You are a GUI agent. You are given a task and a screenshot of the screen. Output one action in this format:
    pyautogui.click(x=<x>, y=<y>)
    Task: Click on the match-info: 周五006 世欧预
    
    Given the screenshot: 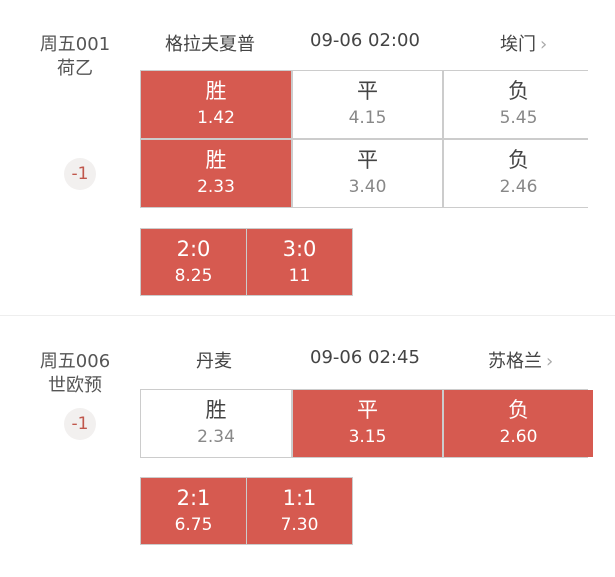 What is the action you would take?
    pyautogui.click(x=75, y=374)
    